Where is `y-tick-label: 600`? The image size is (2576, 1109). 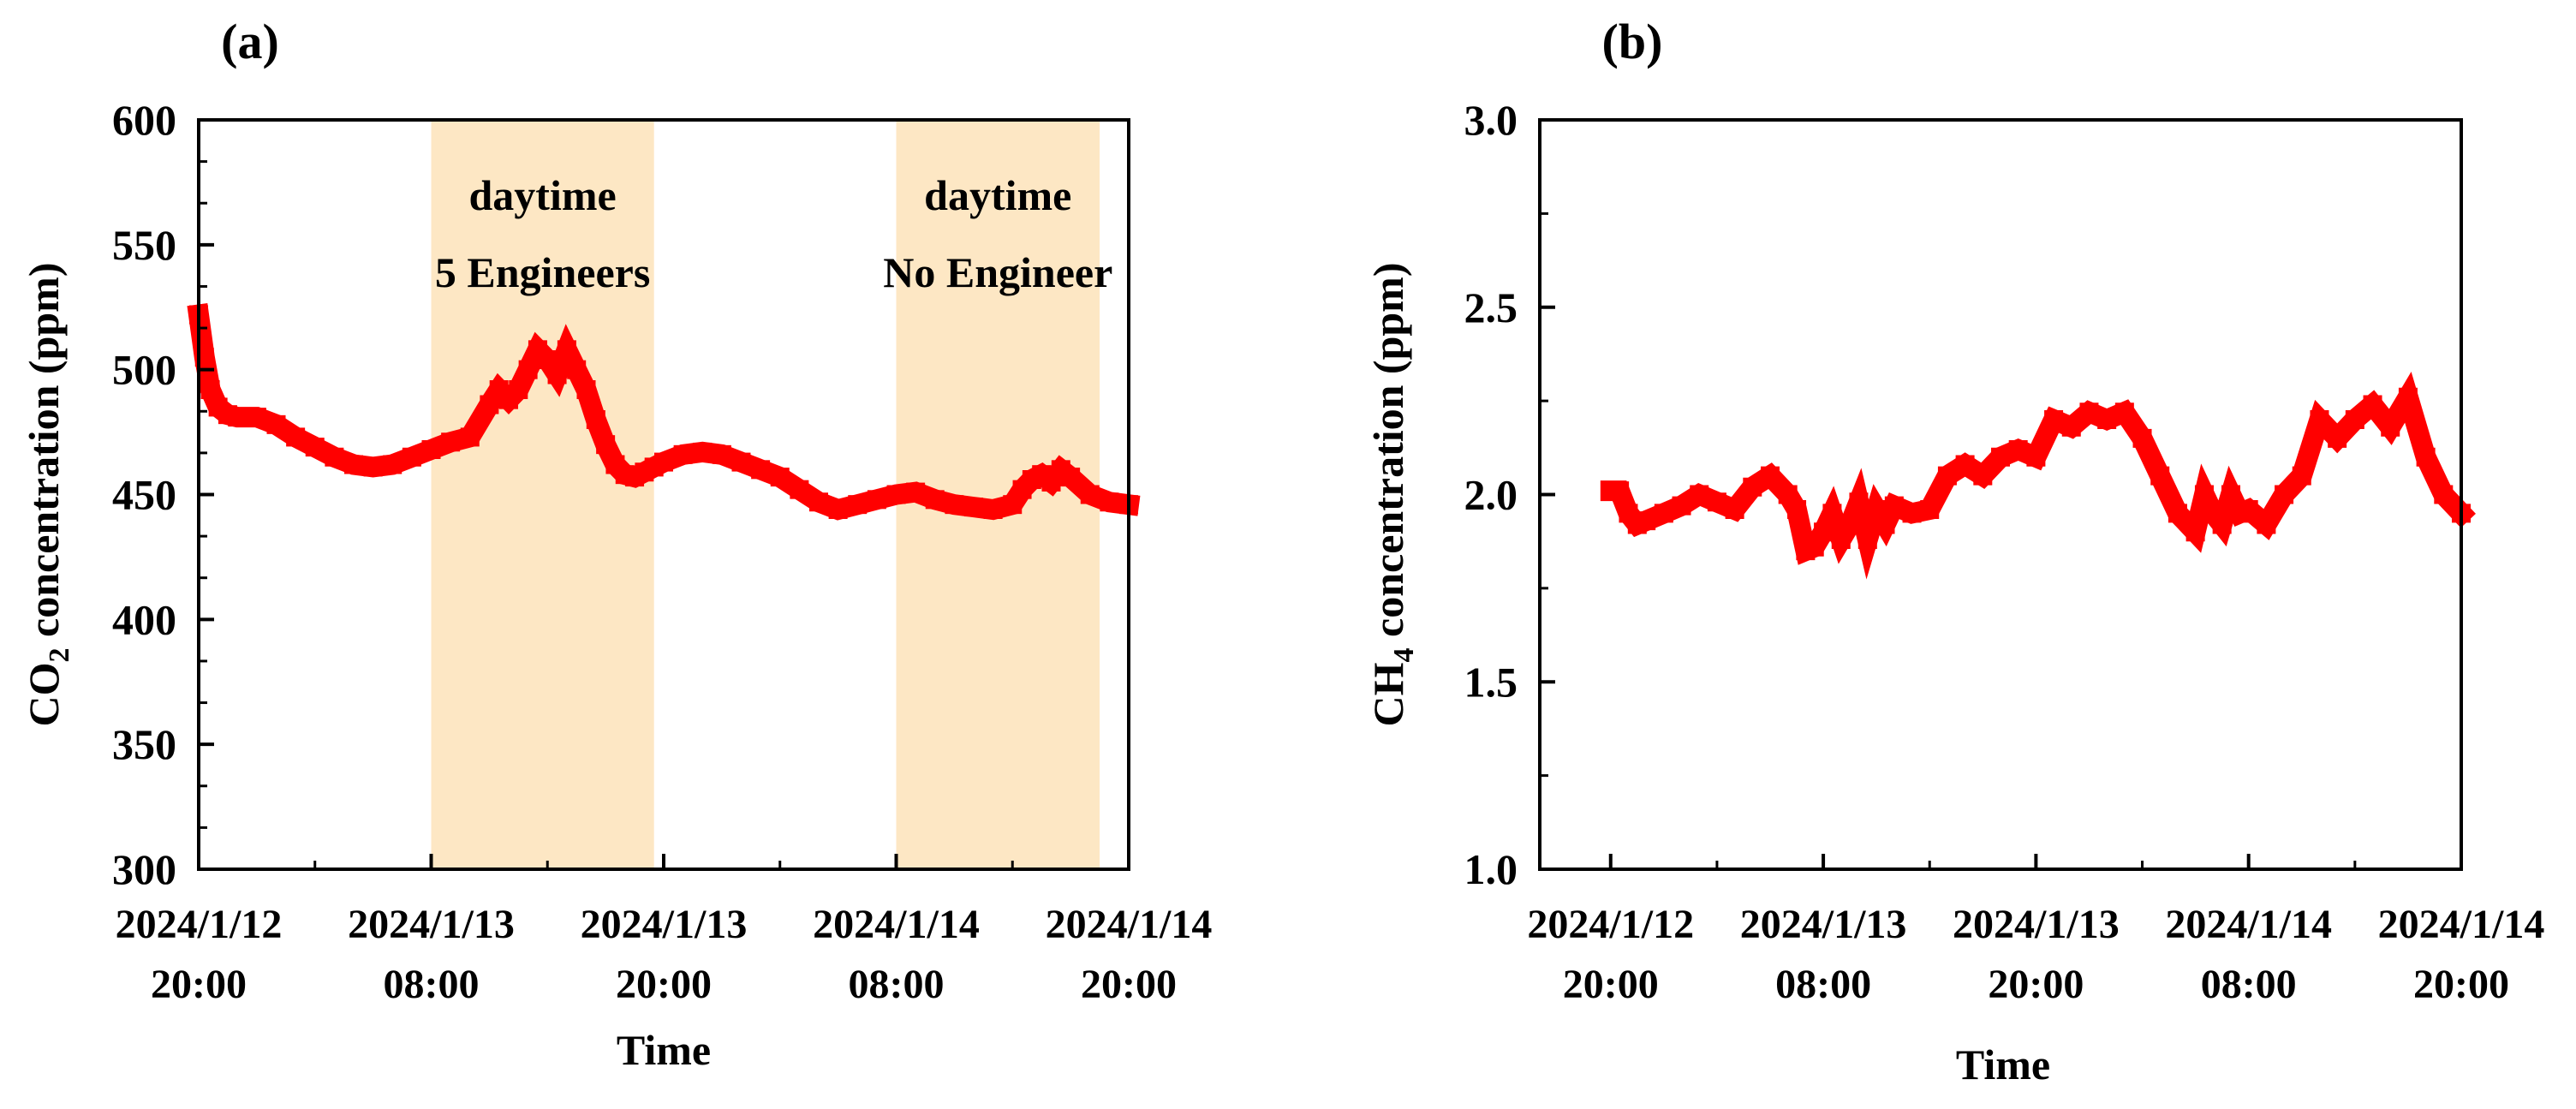 y-tick-label: 600 is located at coordinates (144, 120).